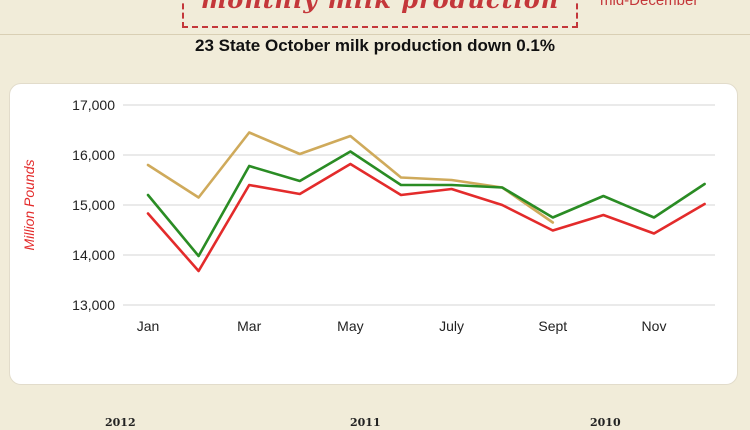 The height and width of the screenshot is (430, 750). I want to click on y-tick-label: 15,000, so click(93, 205).